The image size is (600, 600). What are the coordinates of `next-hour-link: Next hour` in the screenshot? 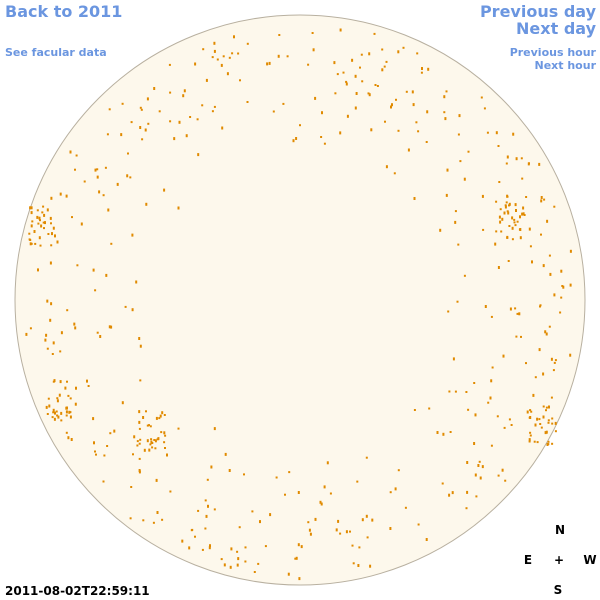 It's located at (566, 65).